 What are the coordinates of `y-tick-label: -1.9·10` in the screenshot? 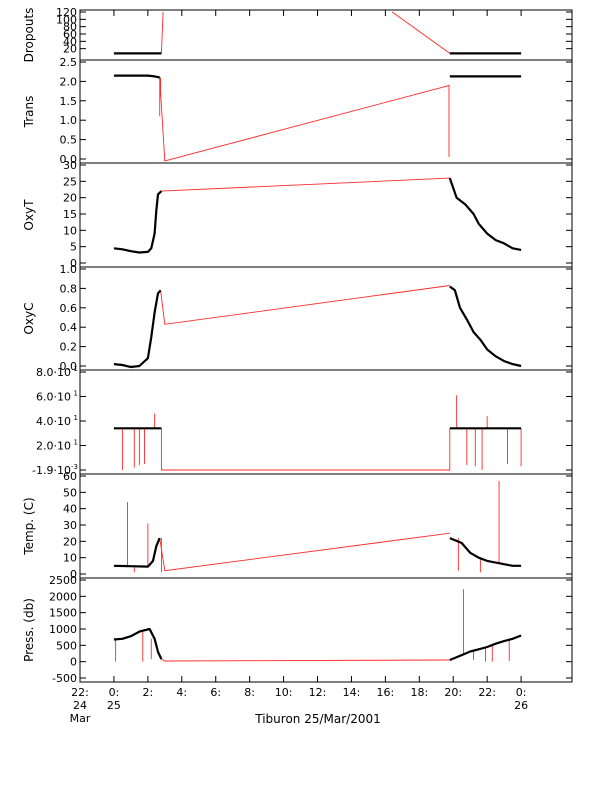 It's located at (51, 470).